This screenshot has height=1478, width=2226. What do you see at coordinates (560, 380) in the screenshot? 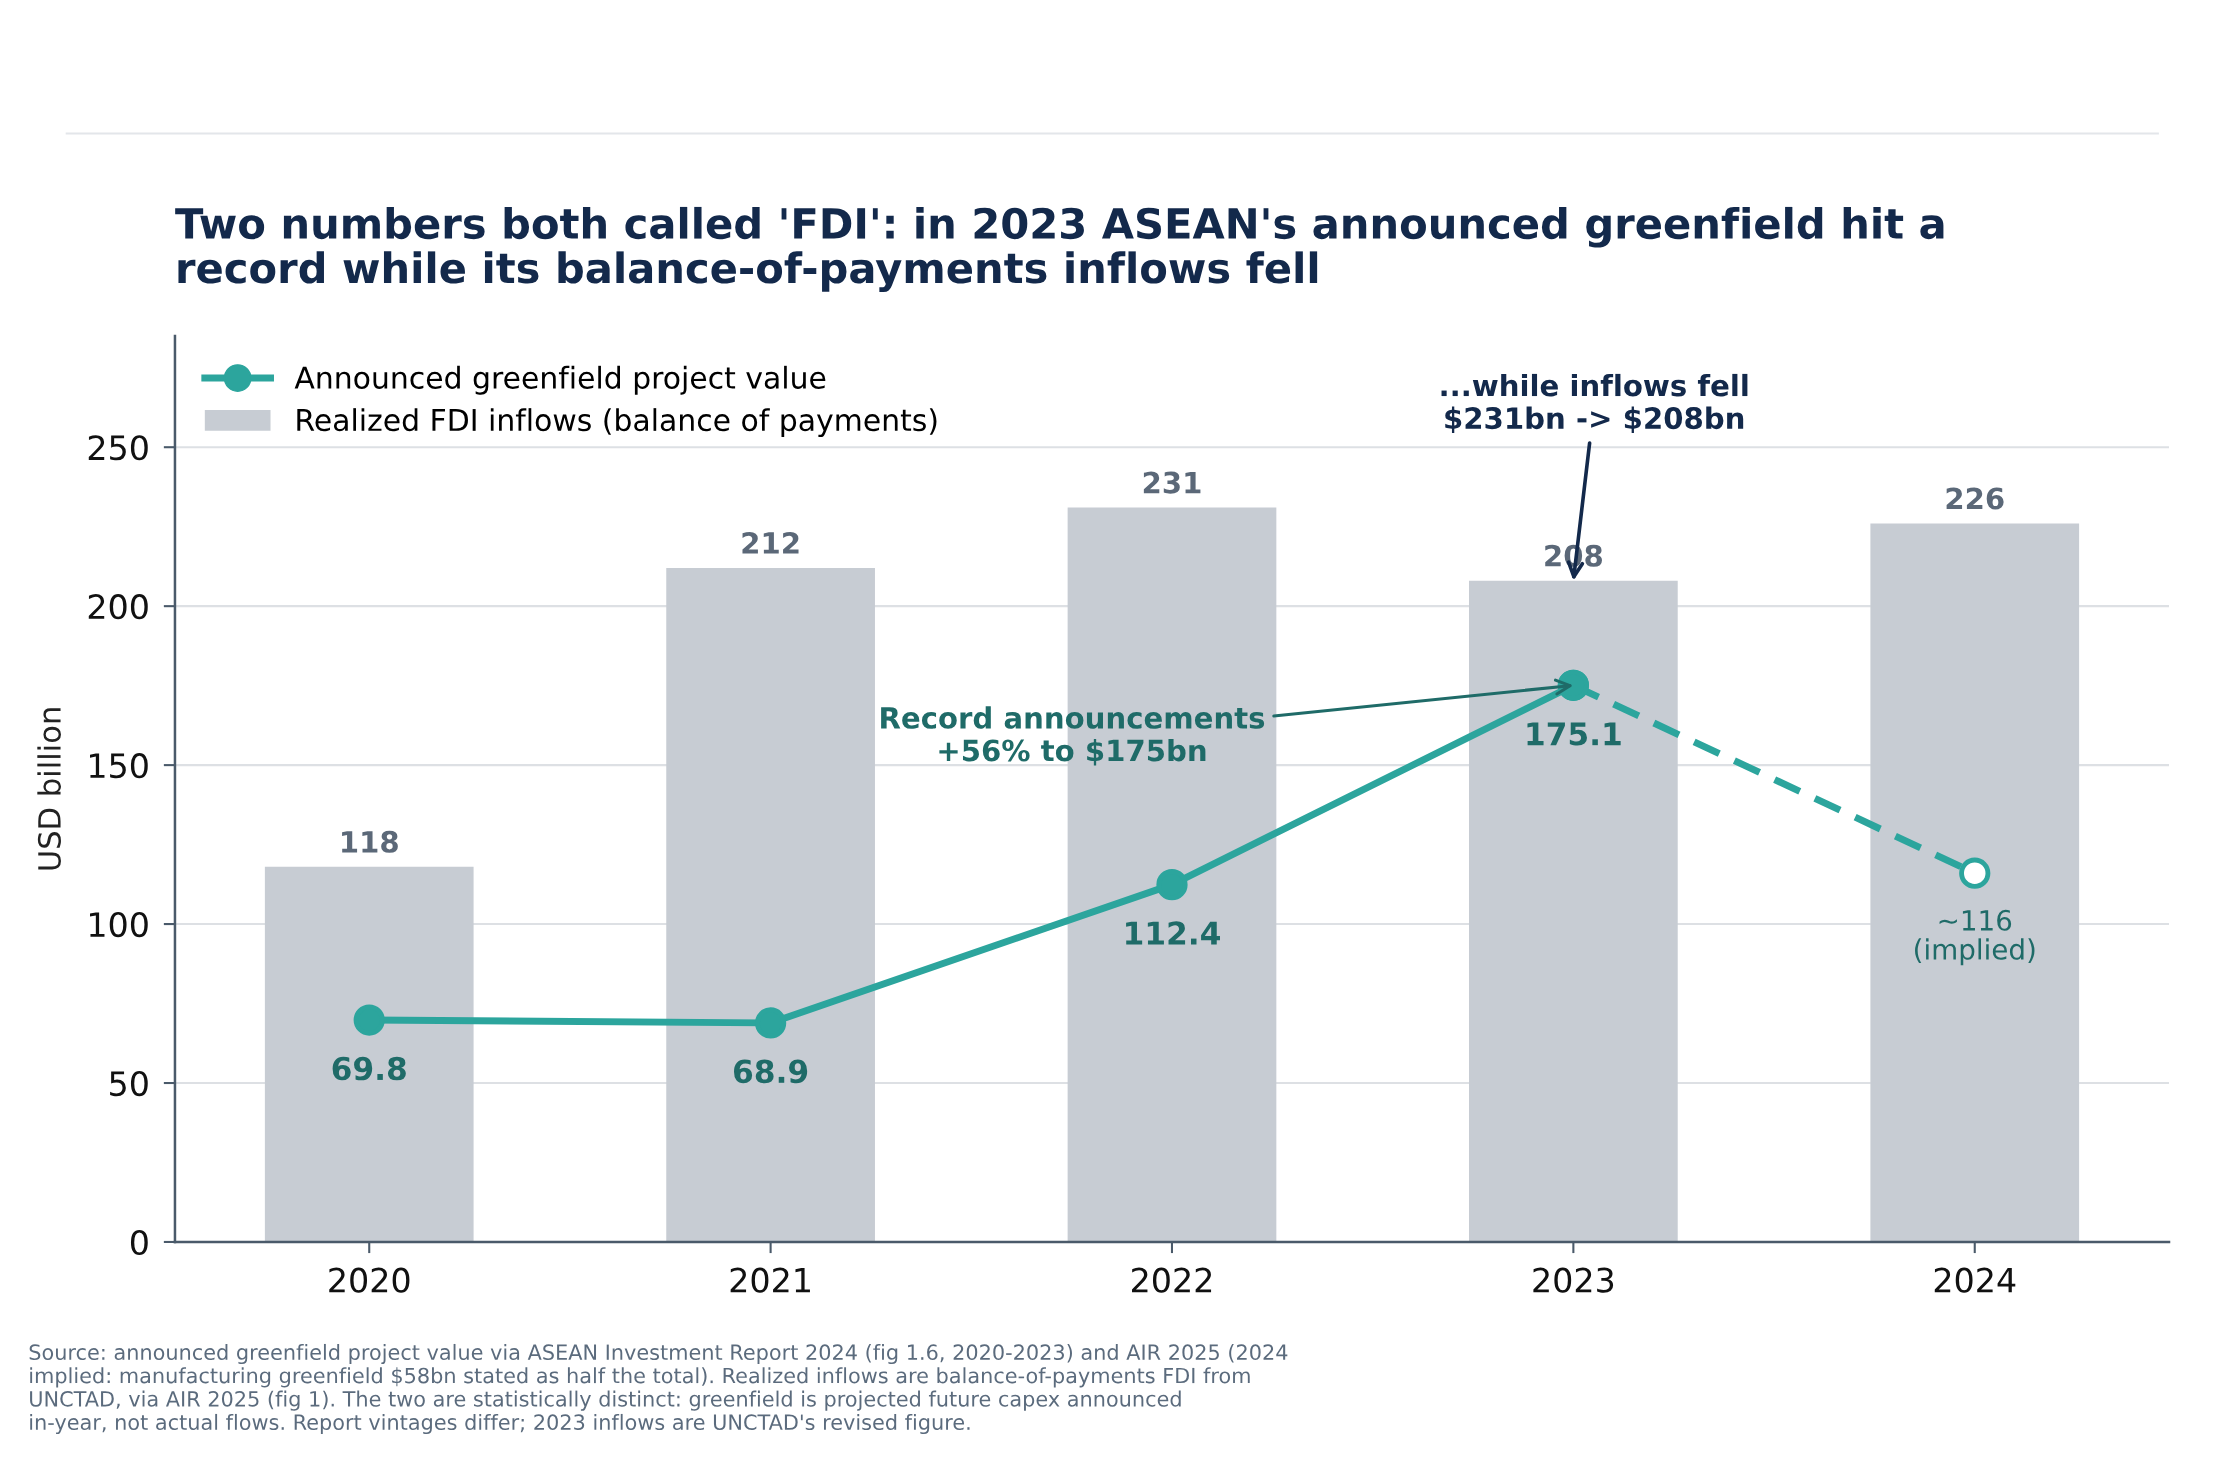
I see `legend-label: Announced greenfield project value` at bounding box center [560, 380].